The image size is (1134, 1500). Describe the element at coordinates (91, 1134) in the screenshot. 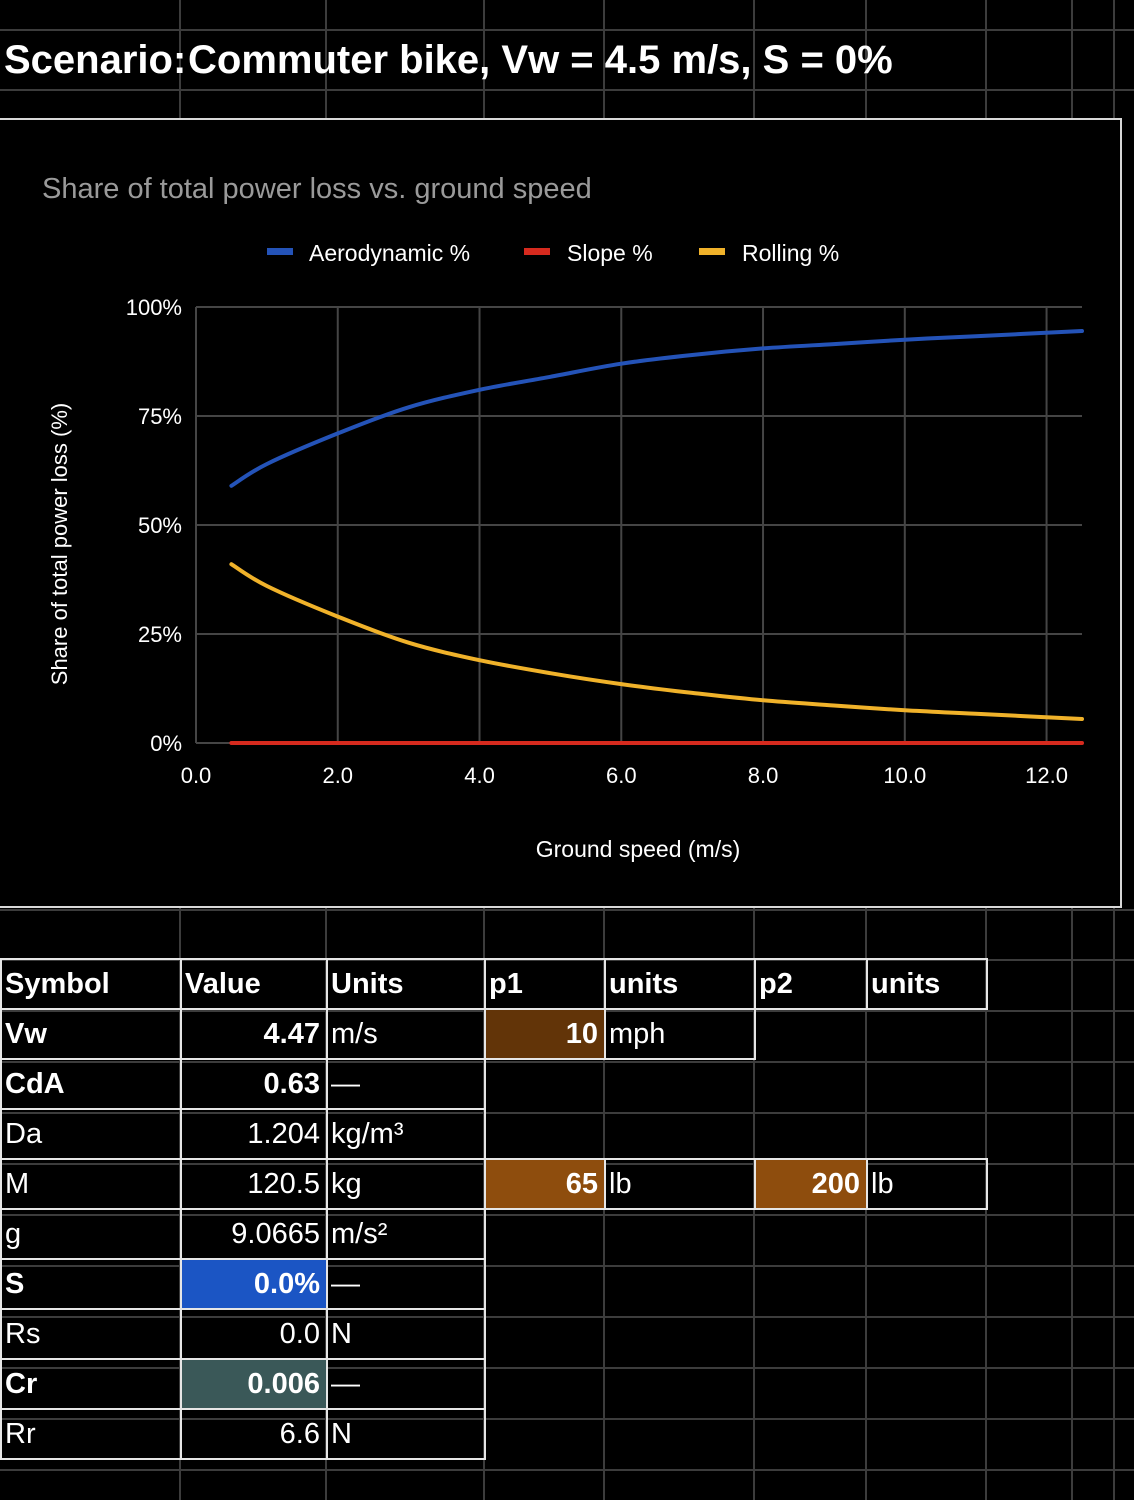

I see `symbol-cell: Da` at that location.